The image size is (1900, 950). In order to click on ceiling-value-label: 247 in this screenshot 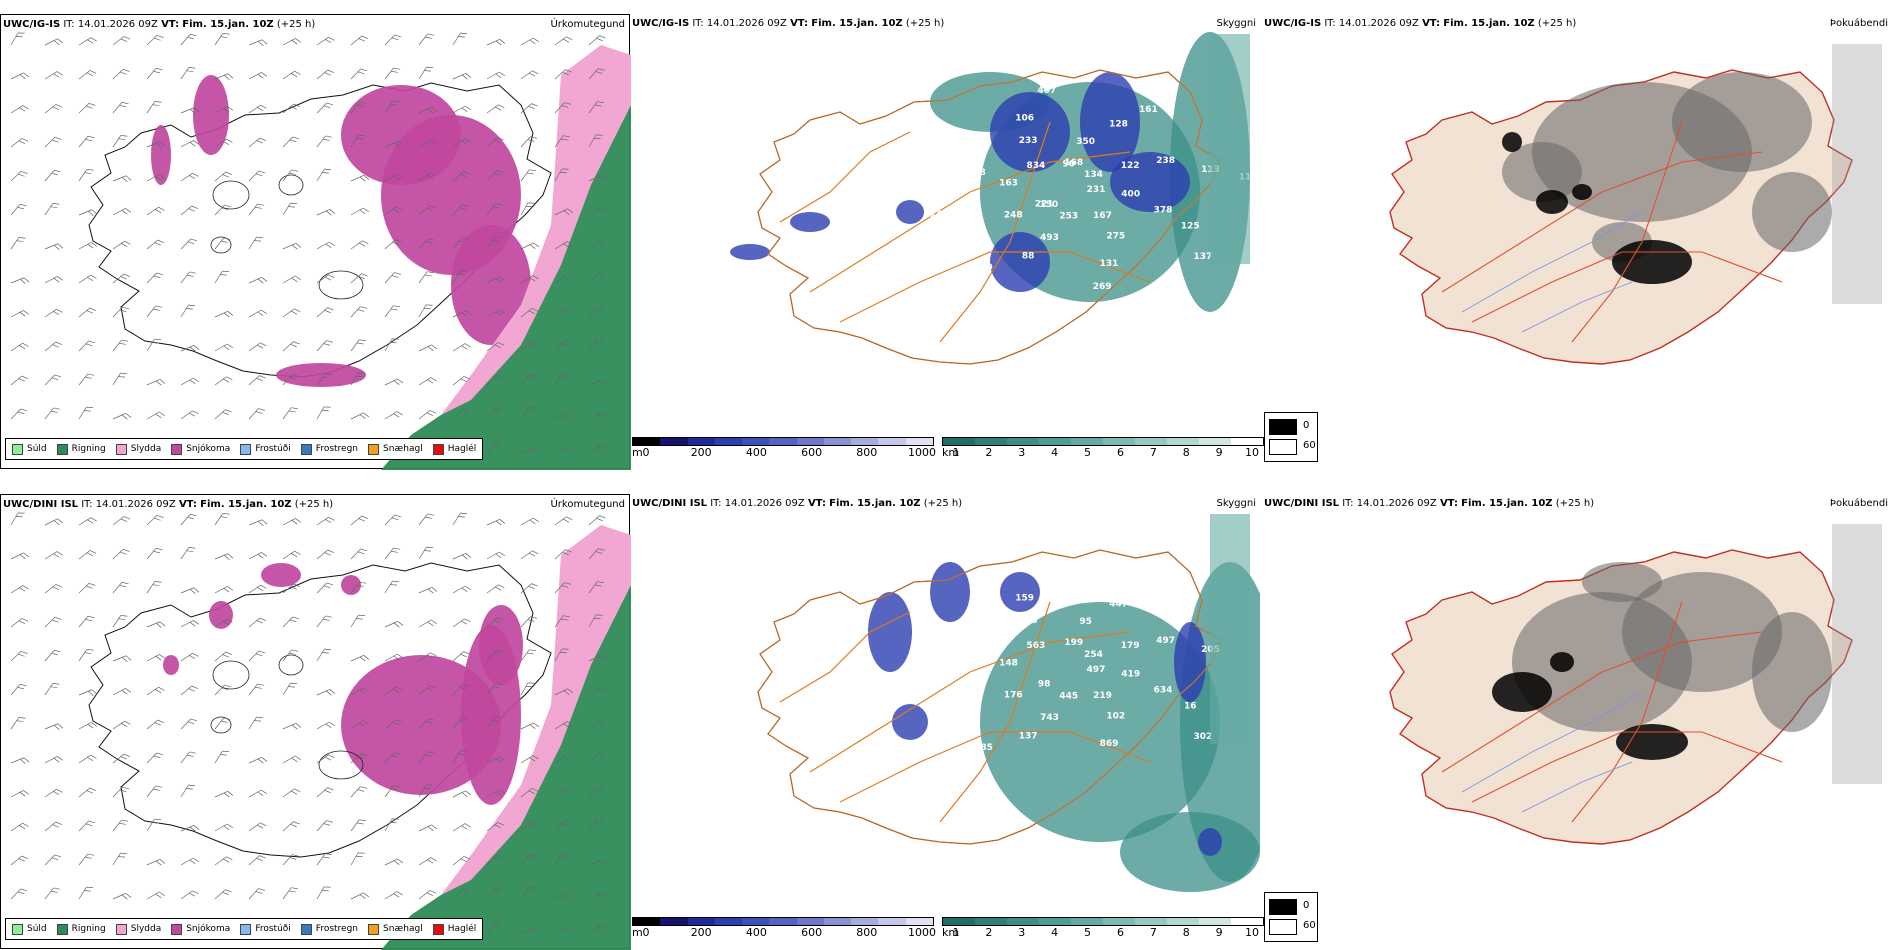, I will do `click(952, 149)`.